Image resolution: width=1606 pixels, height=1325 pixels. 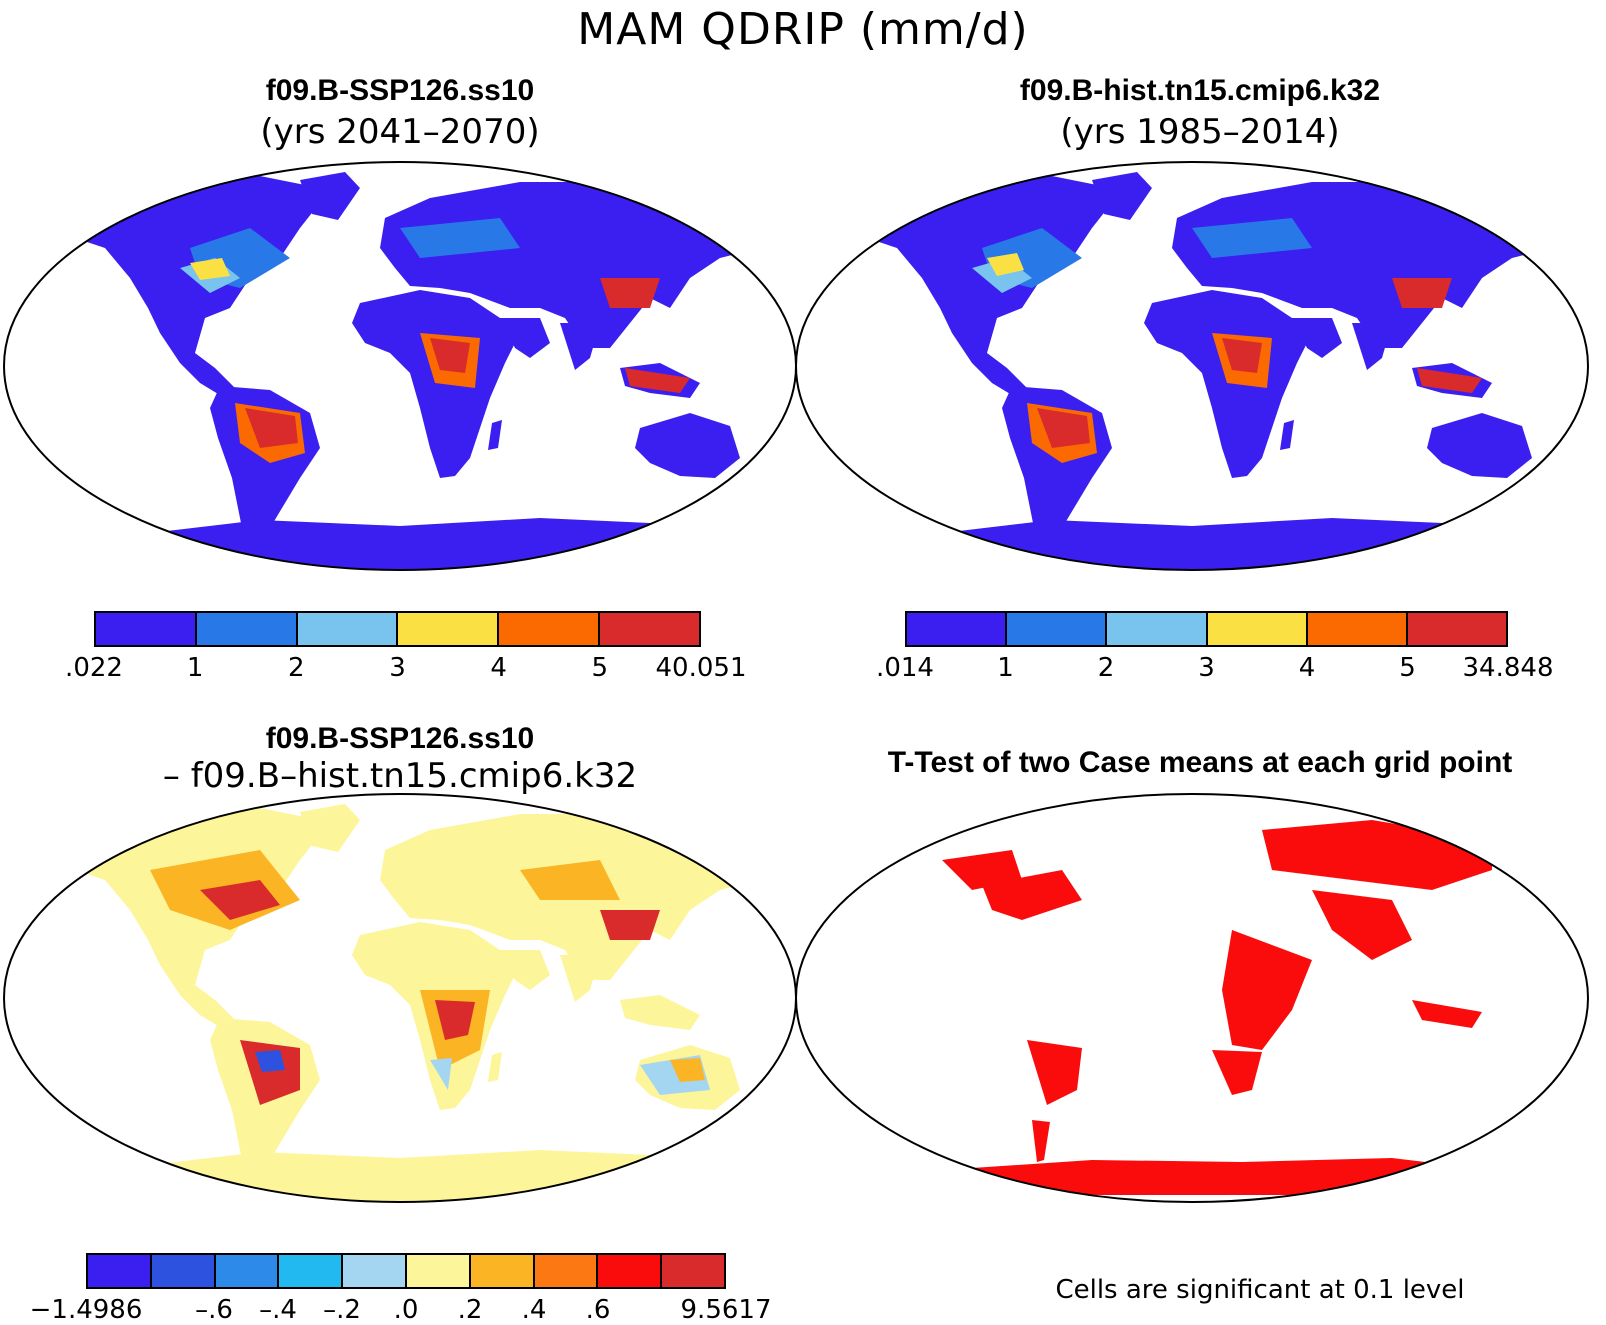 I want to click on colorbar-panel3, so click(x=406, y=1271).